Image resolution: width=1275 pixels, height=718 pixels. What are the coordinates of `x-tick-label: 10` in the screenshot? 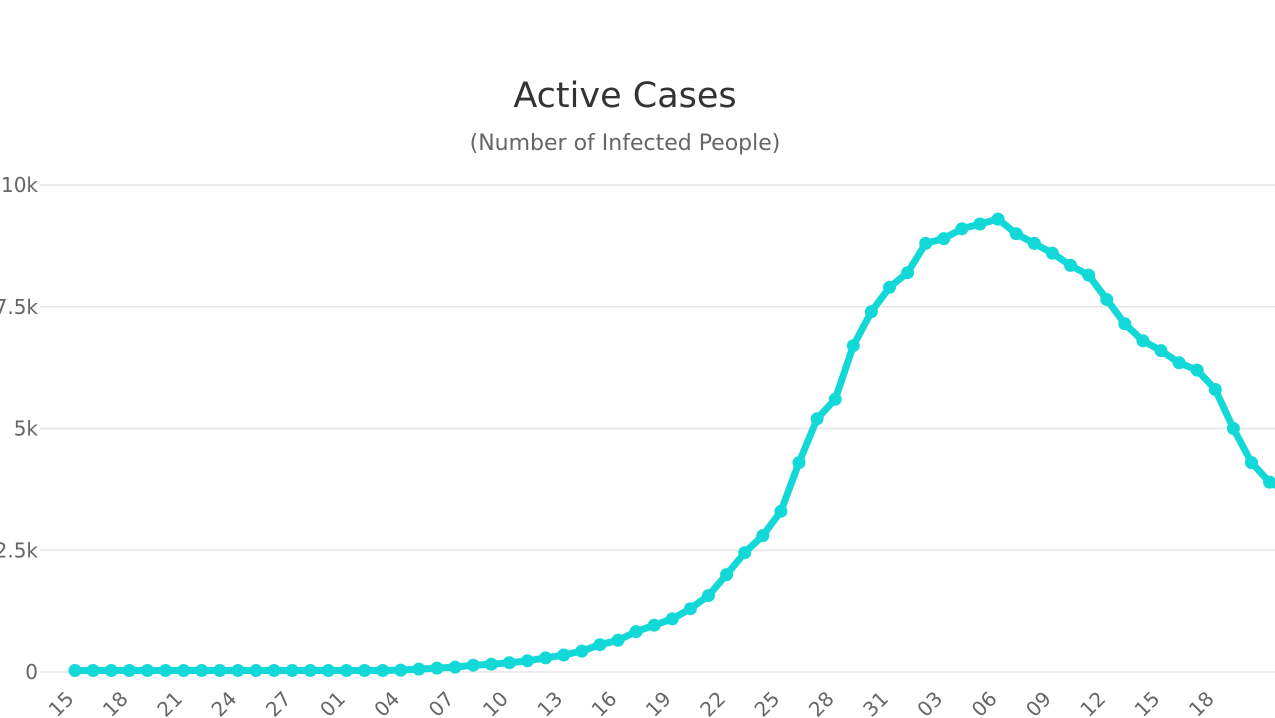 It's located at (495, 702).